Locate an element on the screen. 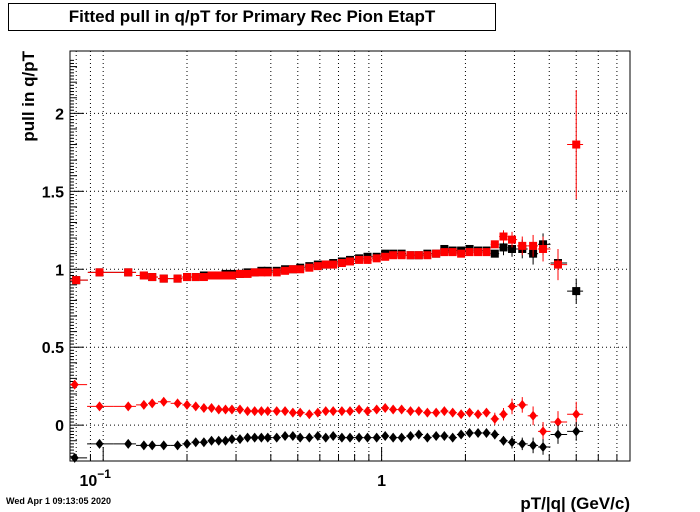 The height and width of the screenshot is (512, 700). y-tick-label: 1 is located at coordinates (59, 270).